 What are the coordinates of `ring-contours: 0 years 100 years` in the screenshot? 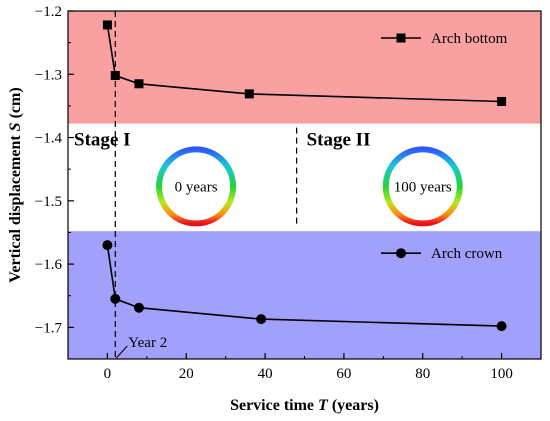 It's located at (309, 186).